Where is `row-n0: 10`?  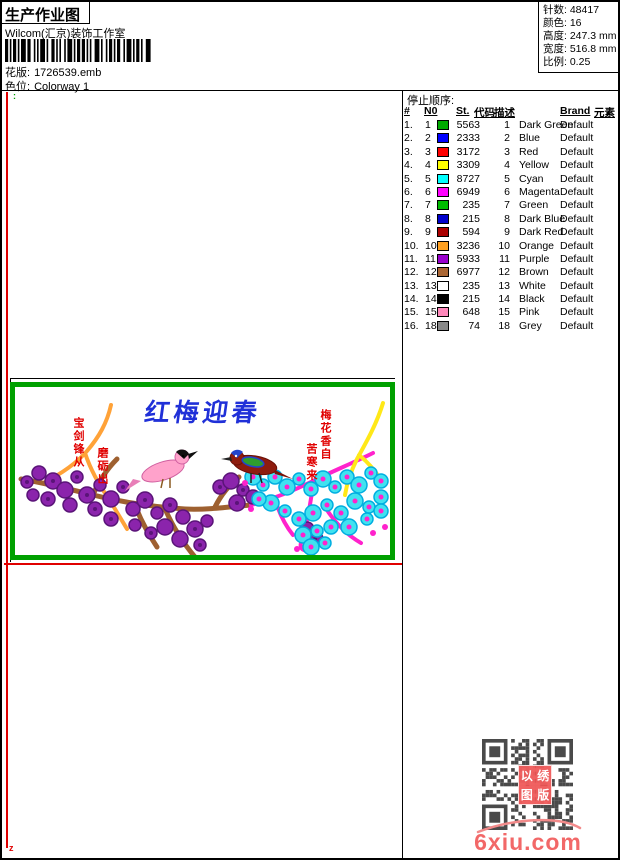
row-n0: 10 is located at coordinates (431, 245).